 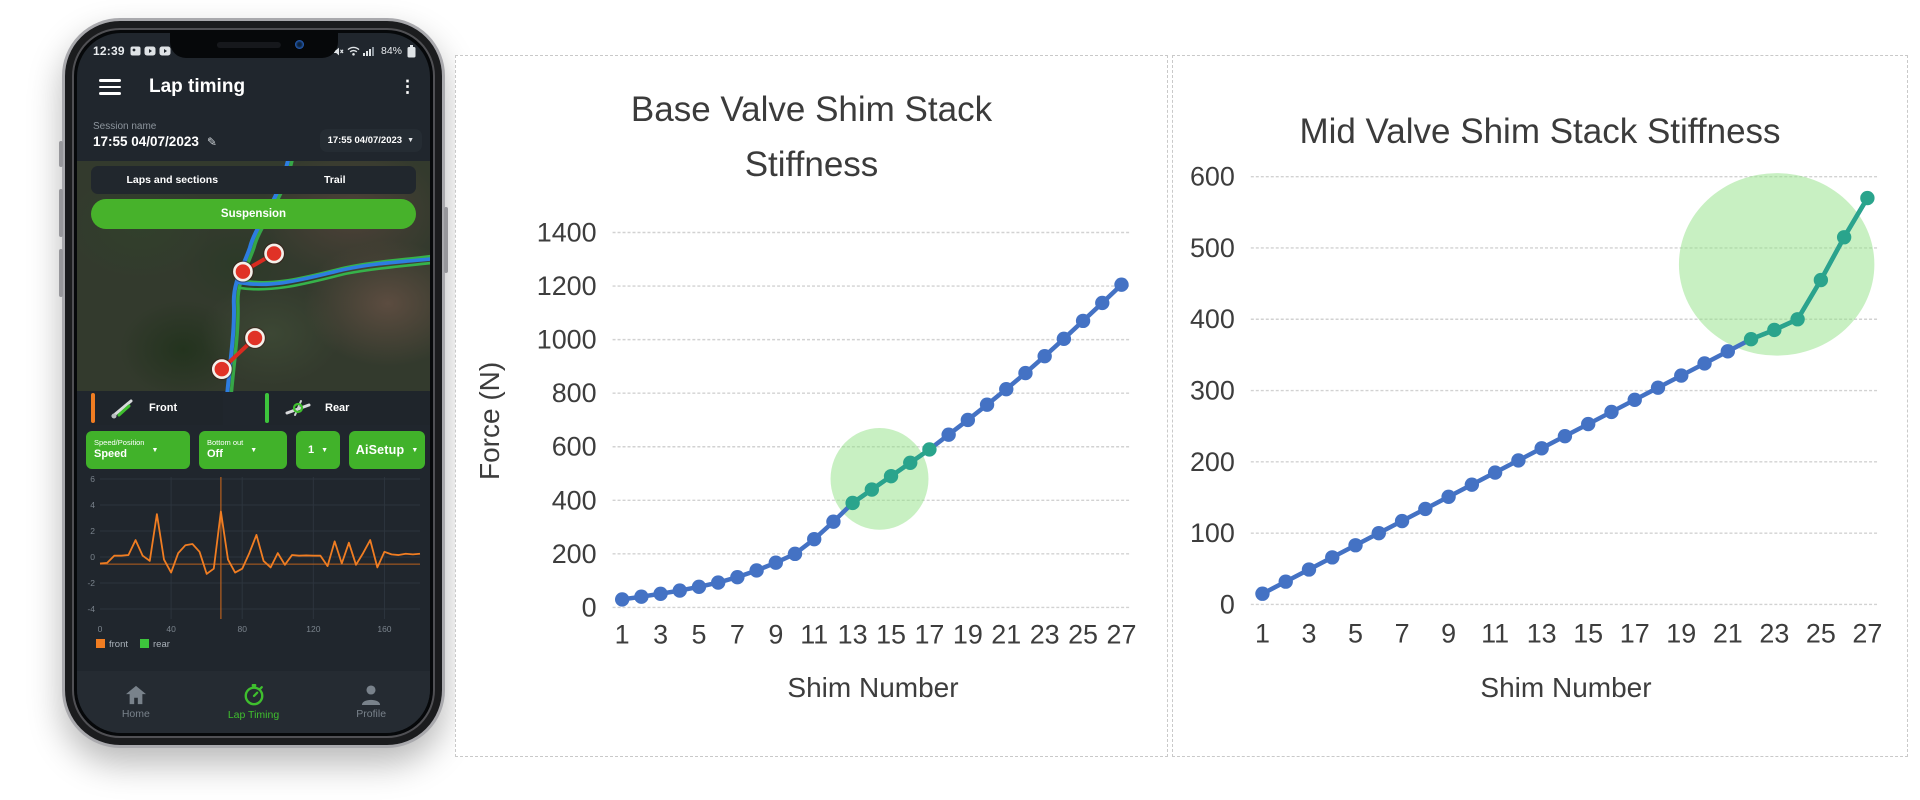 I want to click on y-tick-label: 200, so click(x=574, y=554).